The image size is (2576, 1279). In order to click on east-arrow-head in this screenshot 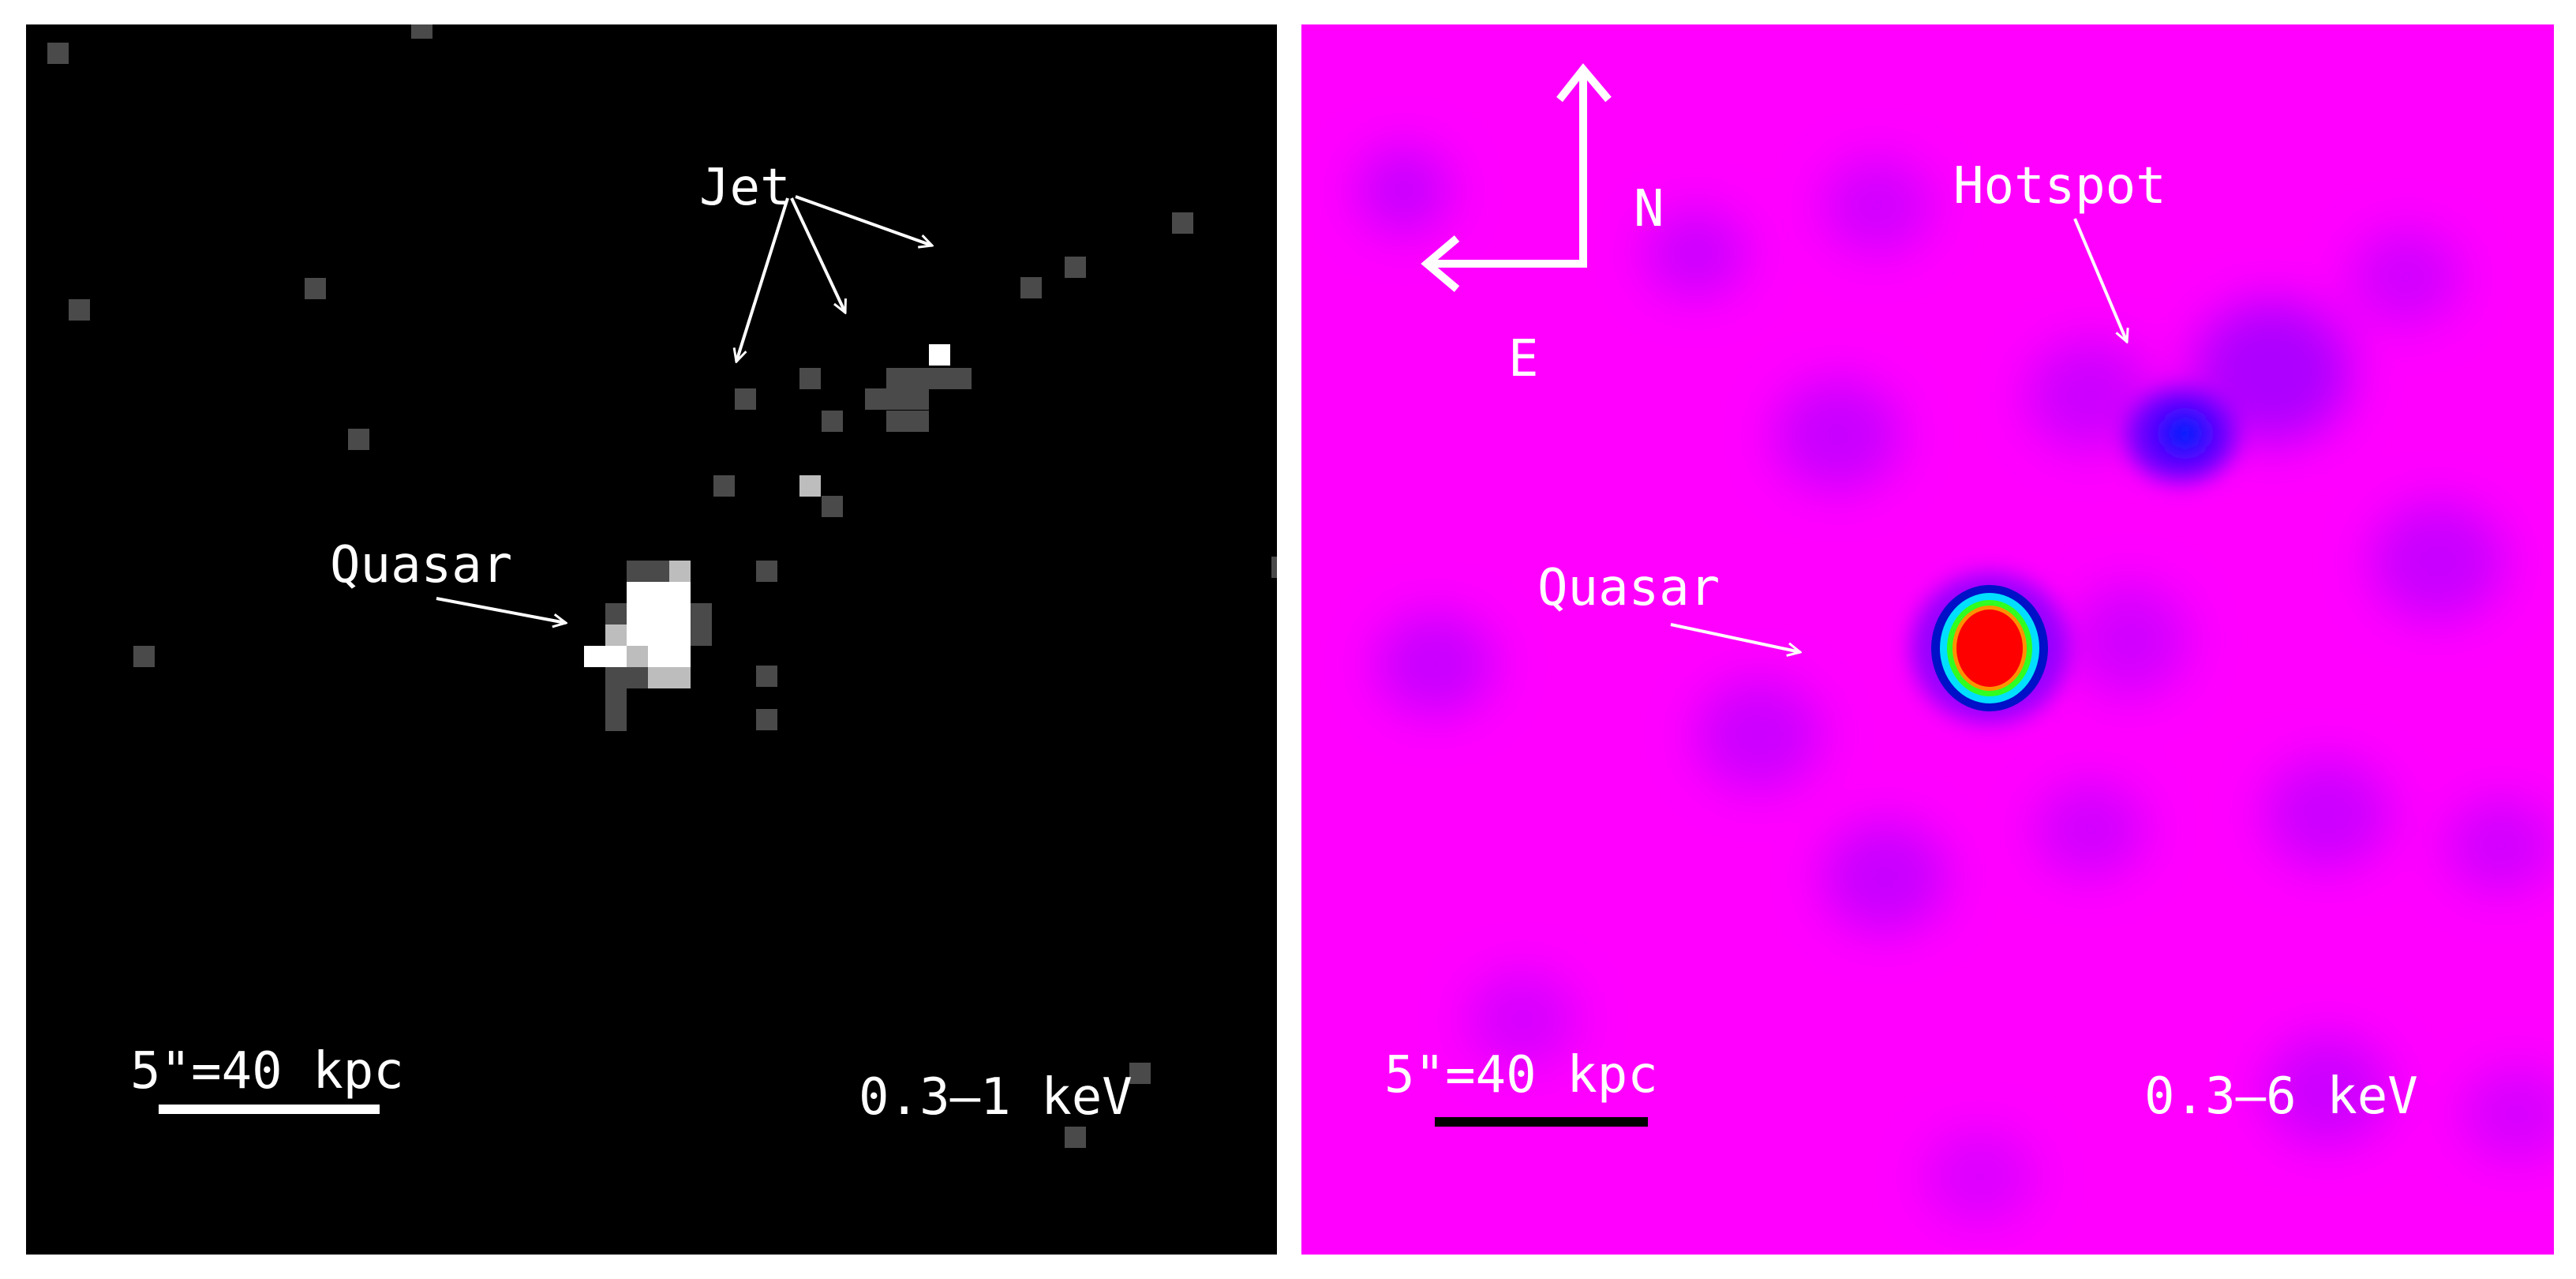, I will do `click(1440, 264)`.